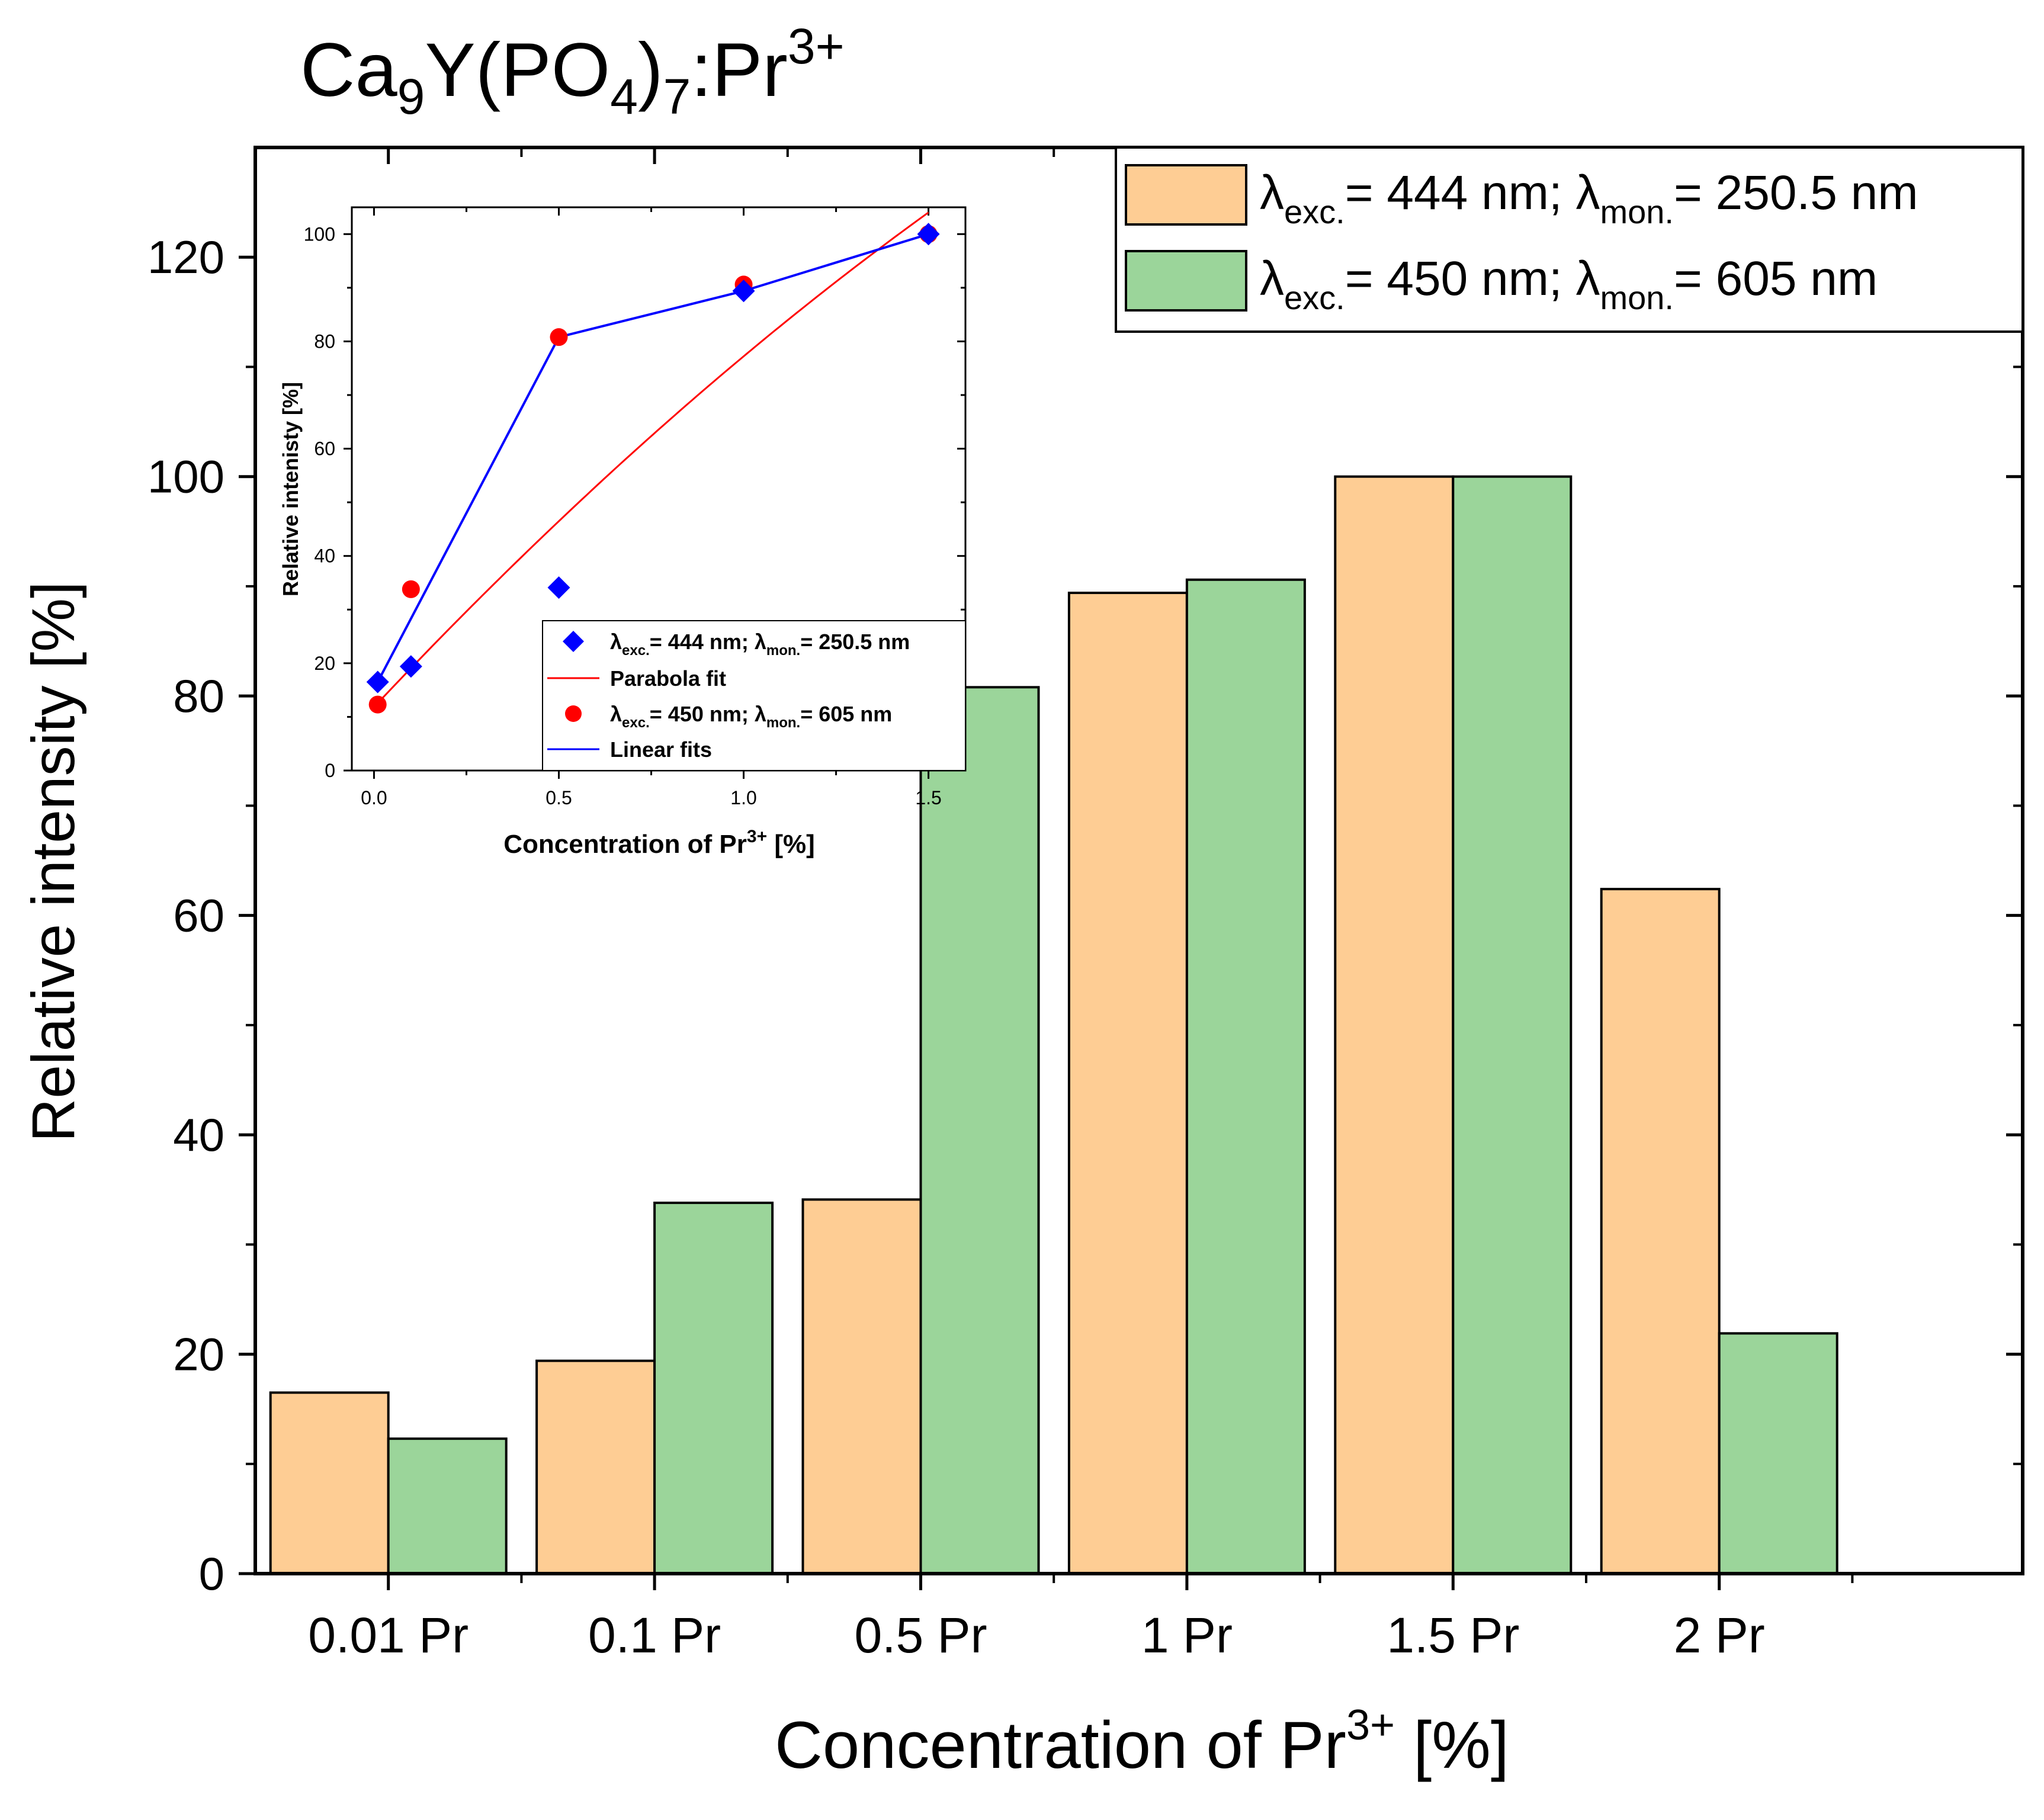  What do you see at coordinates (198, 916) in the screenshot?
I see `y-tick-label: 60` at bounding box center [198, 916].